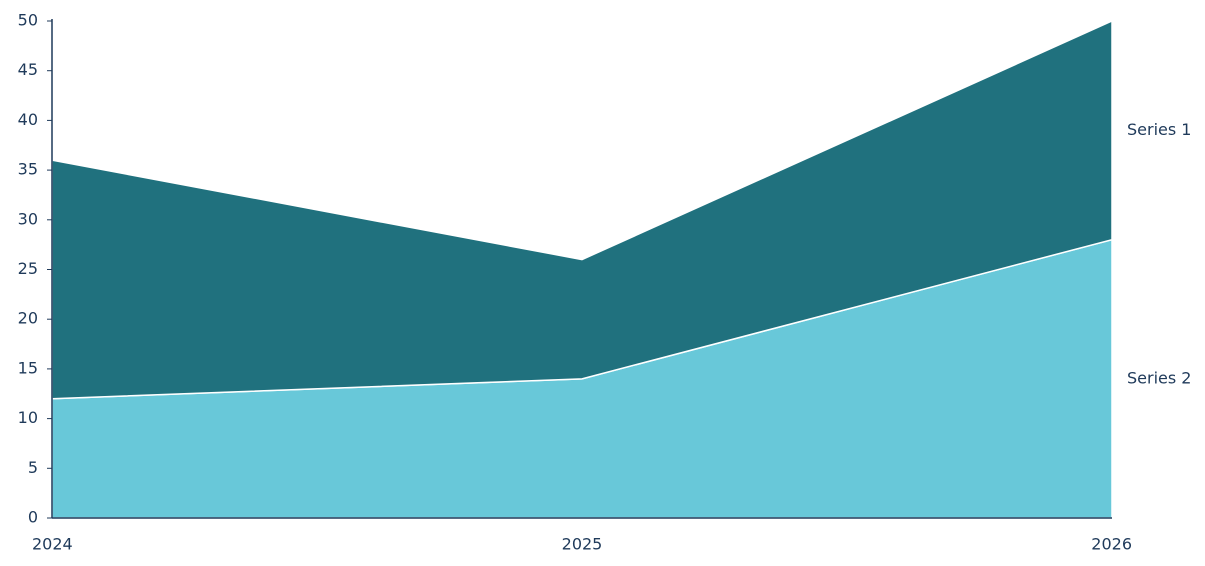 Image resolution: width=1205 pixels, height=566 pixels. Describe the element at coordinates (28, 367) in the screenshot. I see `y-tick-label: 15` at that location.